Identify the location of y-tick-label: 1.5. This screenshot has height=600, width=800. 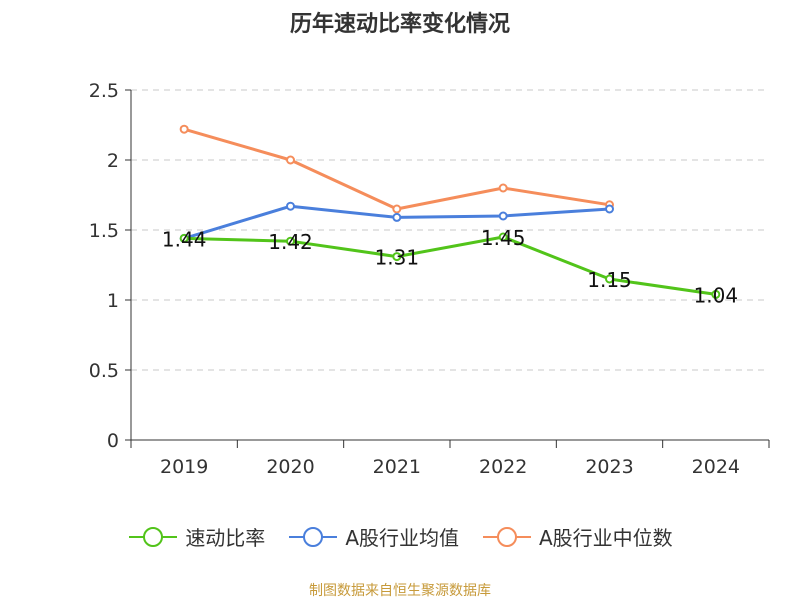
(104, 231).